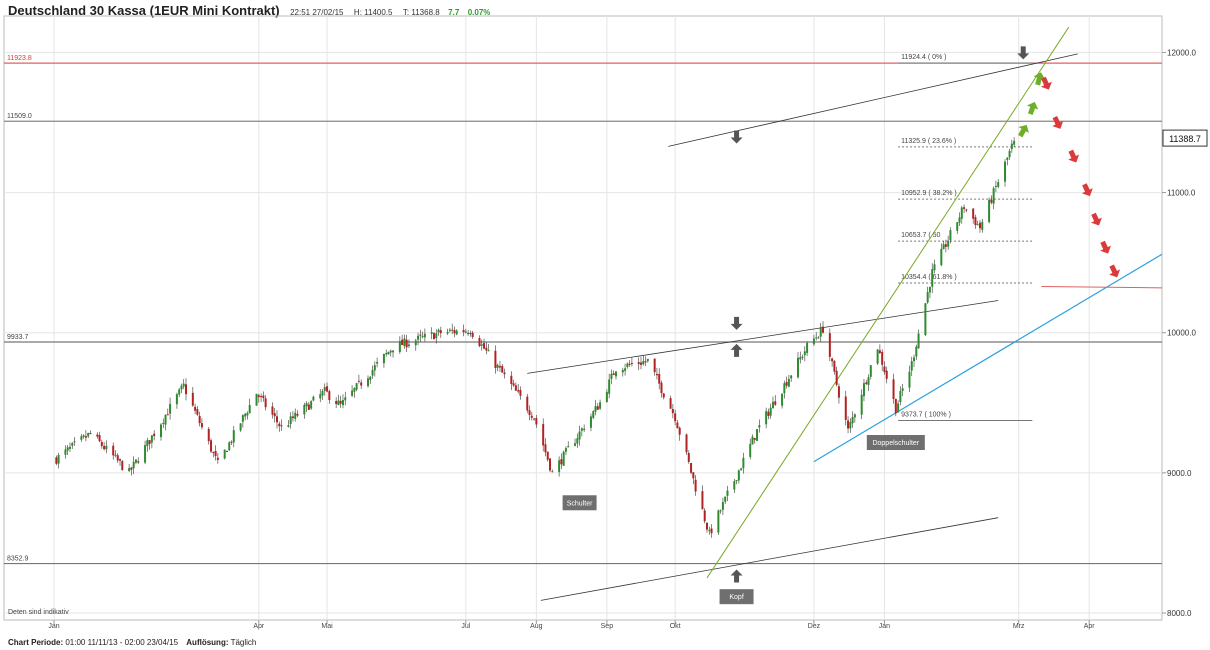 The width and height of the screenshot is (1210, 650). What do you see at coordinates (1179, 473) in the screenshot?
I see `y-tick-label: 9000.0` at bounding box center [1179, 473].